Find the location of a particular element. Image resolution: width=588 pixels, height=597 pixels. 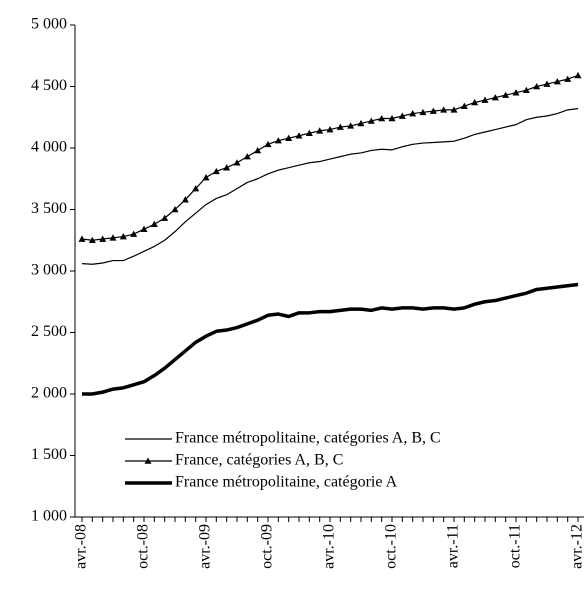

y-tick-label: 3 000 is located at coordinates (49, 270).